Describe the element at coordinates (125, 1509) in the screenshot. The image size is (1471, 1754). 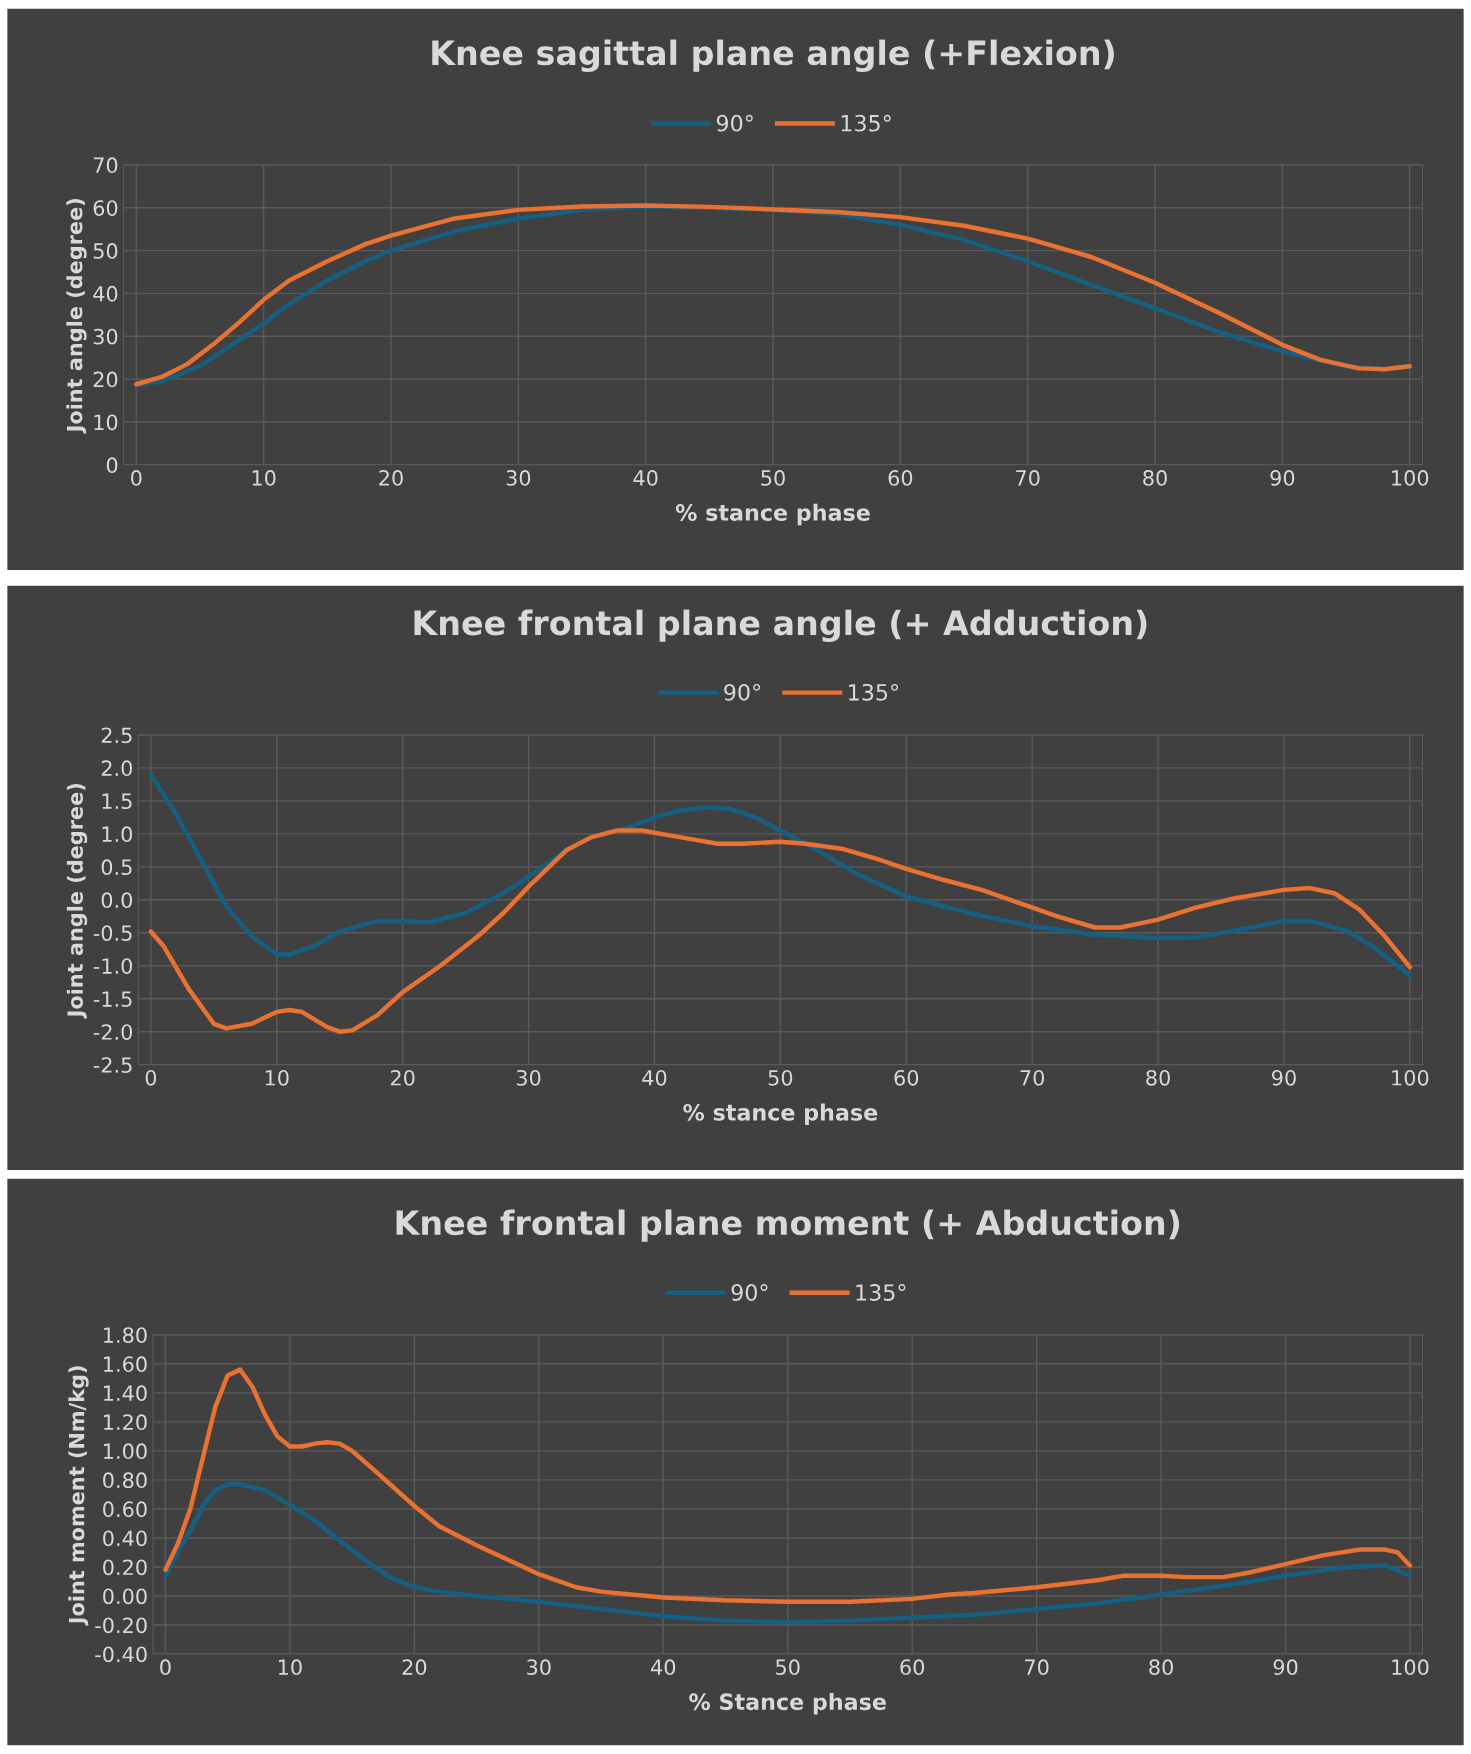
I see `y-tick-label: 0.60` at that location.